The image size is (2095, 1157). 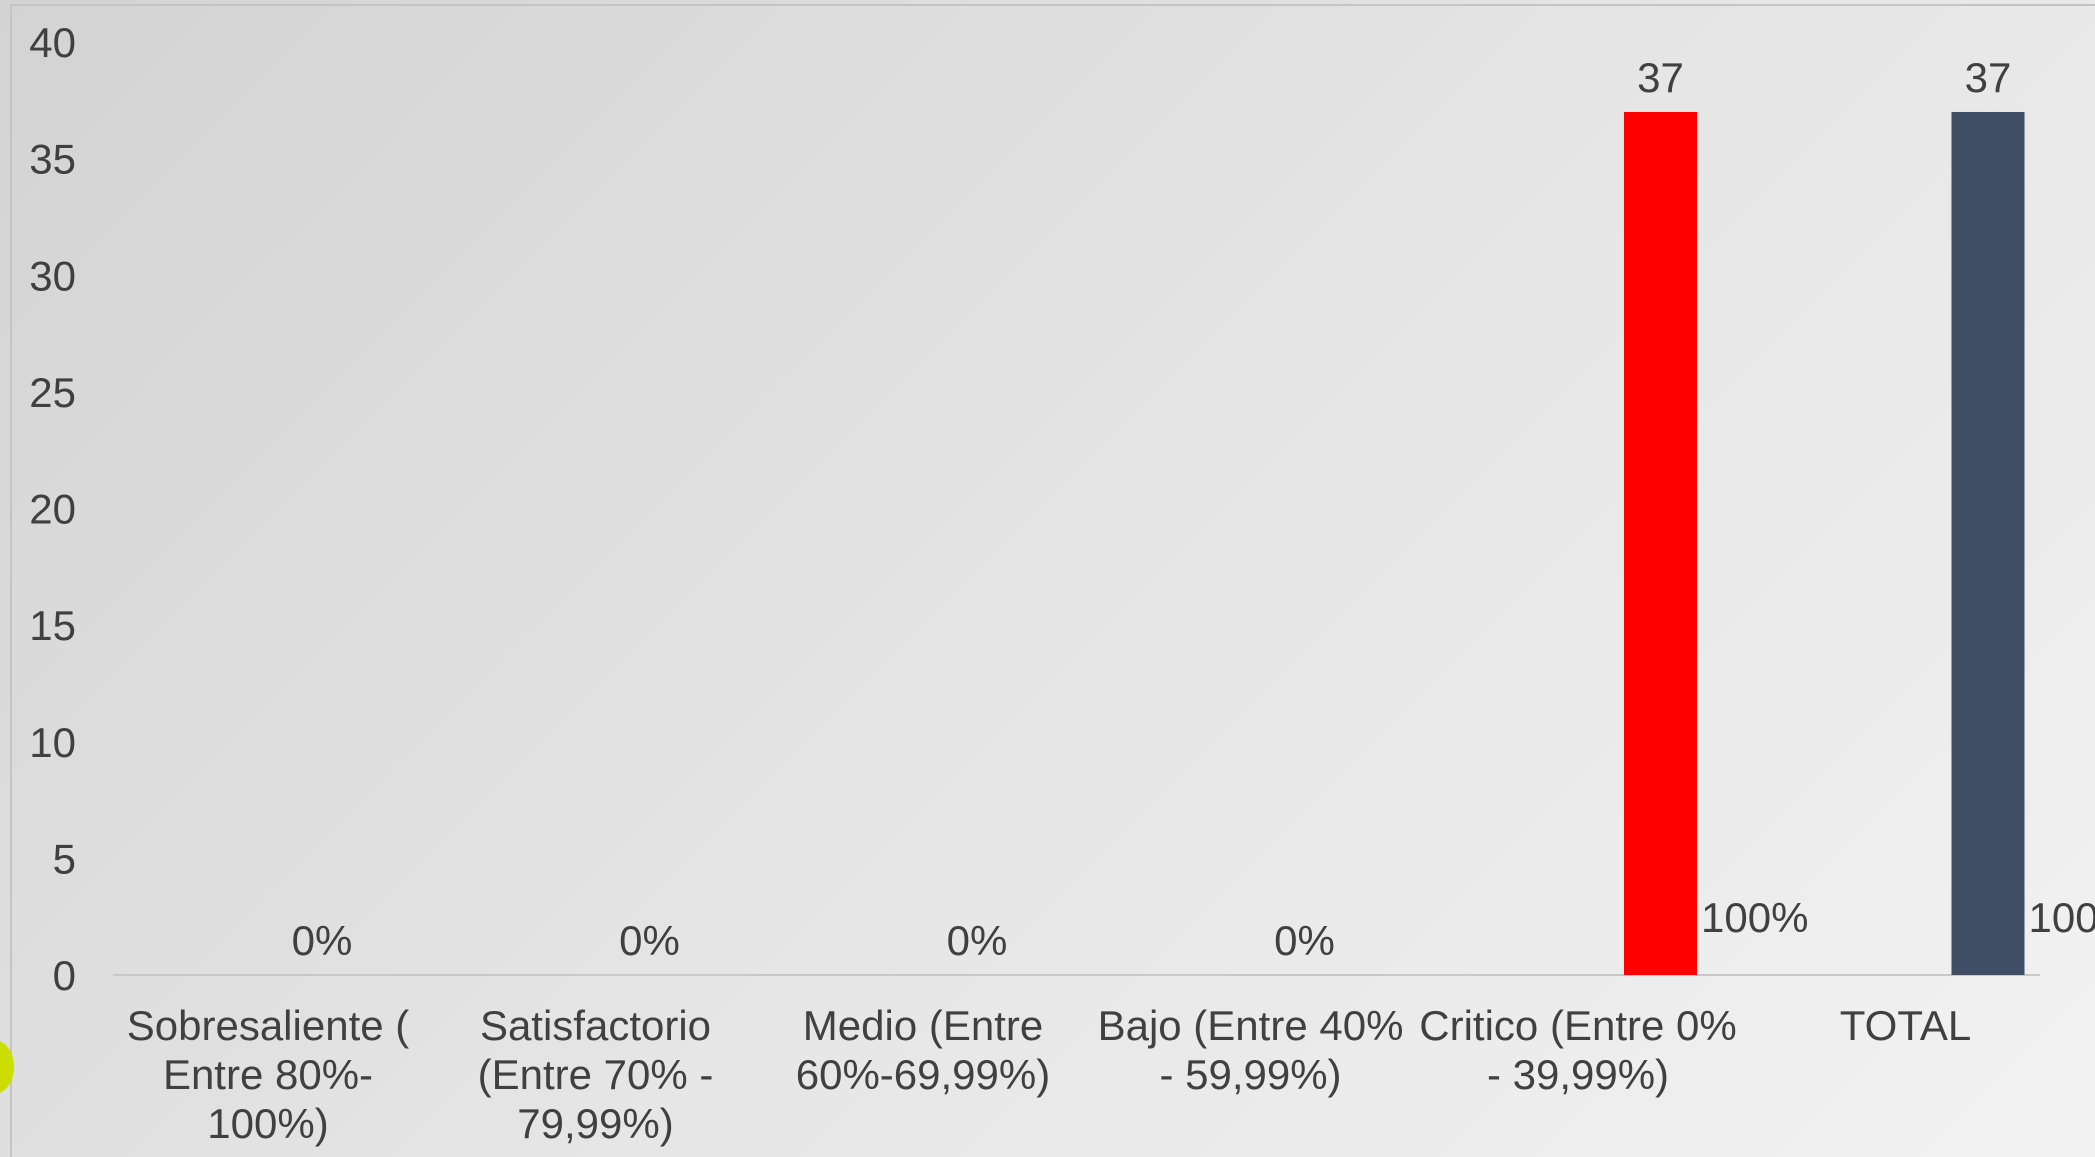 I want to click on x-category-label-line: Entre 80%-, so click(x=268, y=1074).